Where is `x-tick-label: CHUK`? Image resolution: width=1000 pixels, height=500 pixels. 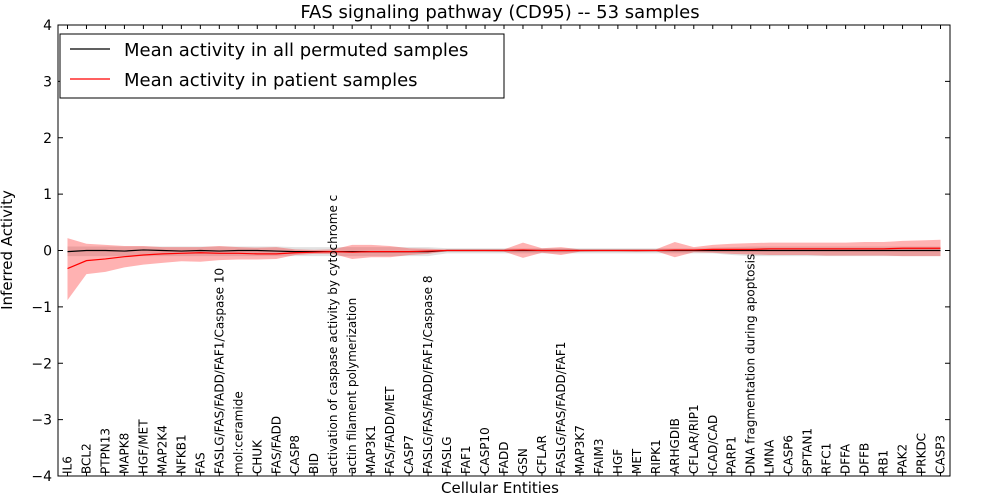
x-tick-label: CHUK is located at coordinates (257, 456).